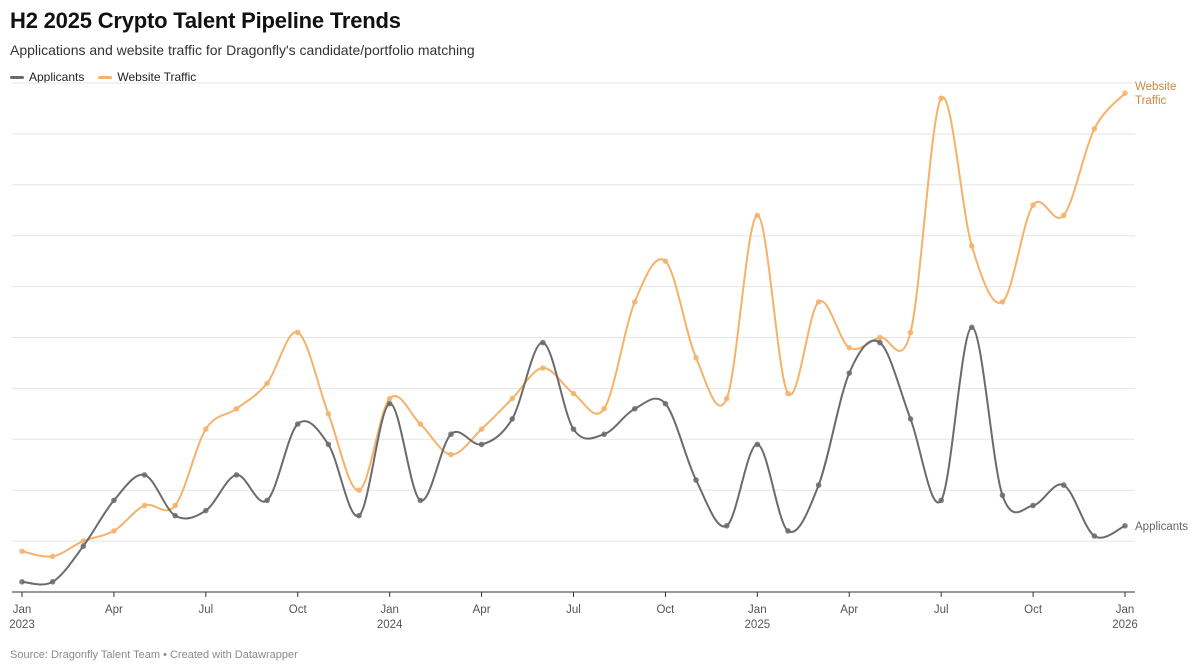  What do you see at coordinates (57, 77) in the screenshot?
I see `legend-label-applicants: Applicants` at bounding box center [57, 77].